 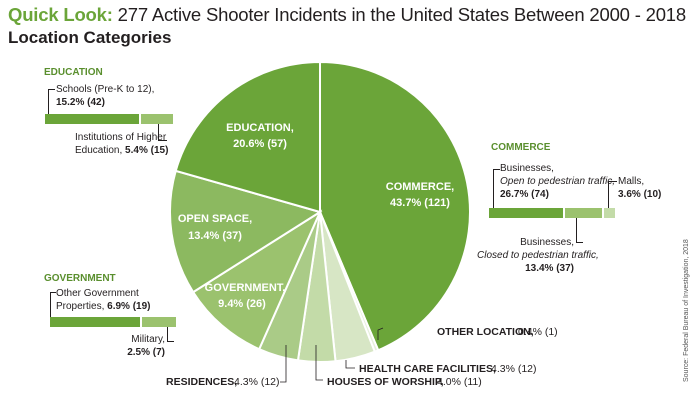 I want to click on com-closed-text: Businesses,, so click(x=547, y=242).